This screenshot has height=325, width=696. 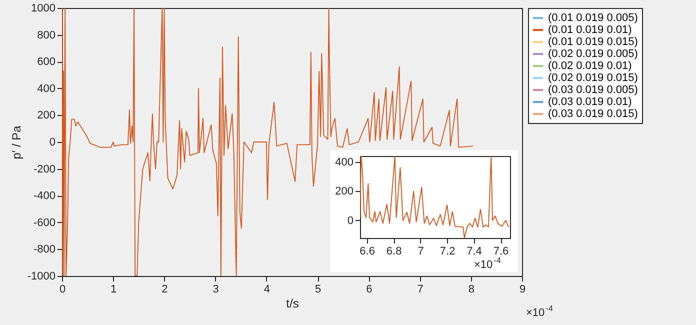 What do you see at coordinates (471, 290) in the screenshot?
I see `x-tick-label: 8` at bounding box center [471, 290].